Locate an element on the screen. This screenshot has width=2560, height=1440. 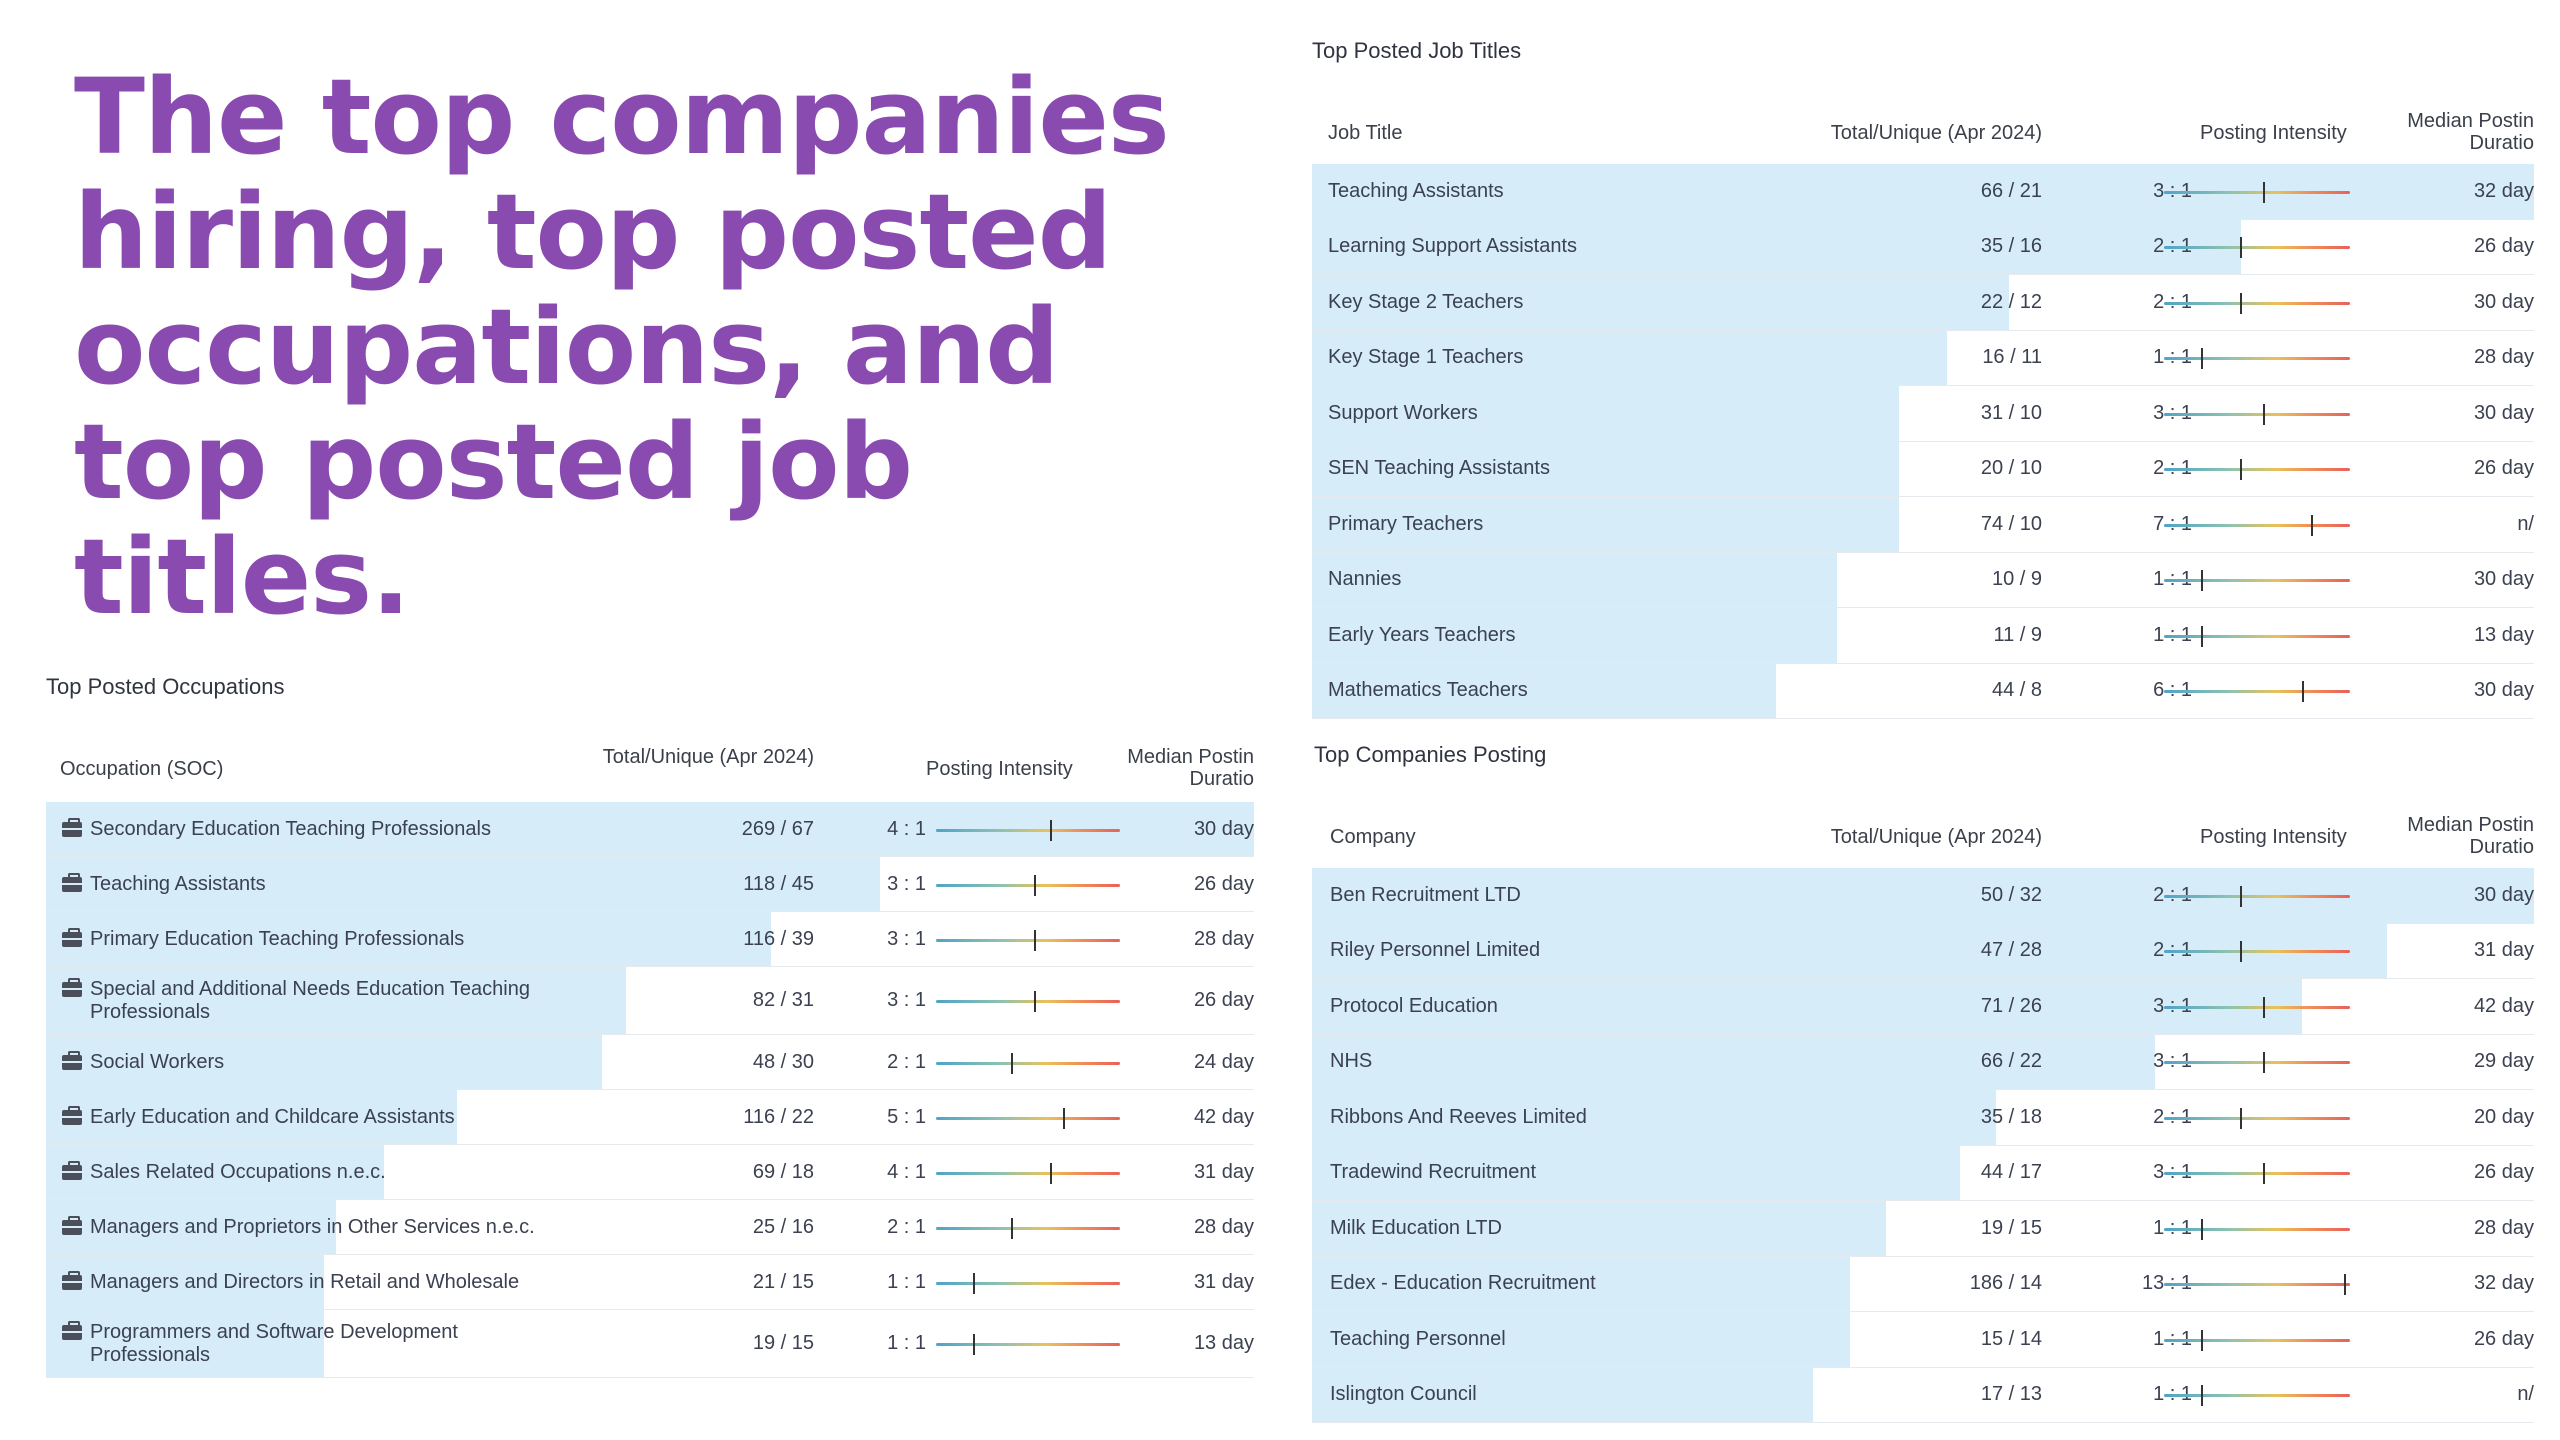
row-name: Primary Teachers is located at coordinates (1406, 523).